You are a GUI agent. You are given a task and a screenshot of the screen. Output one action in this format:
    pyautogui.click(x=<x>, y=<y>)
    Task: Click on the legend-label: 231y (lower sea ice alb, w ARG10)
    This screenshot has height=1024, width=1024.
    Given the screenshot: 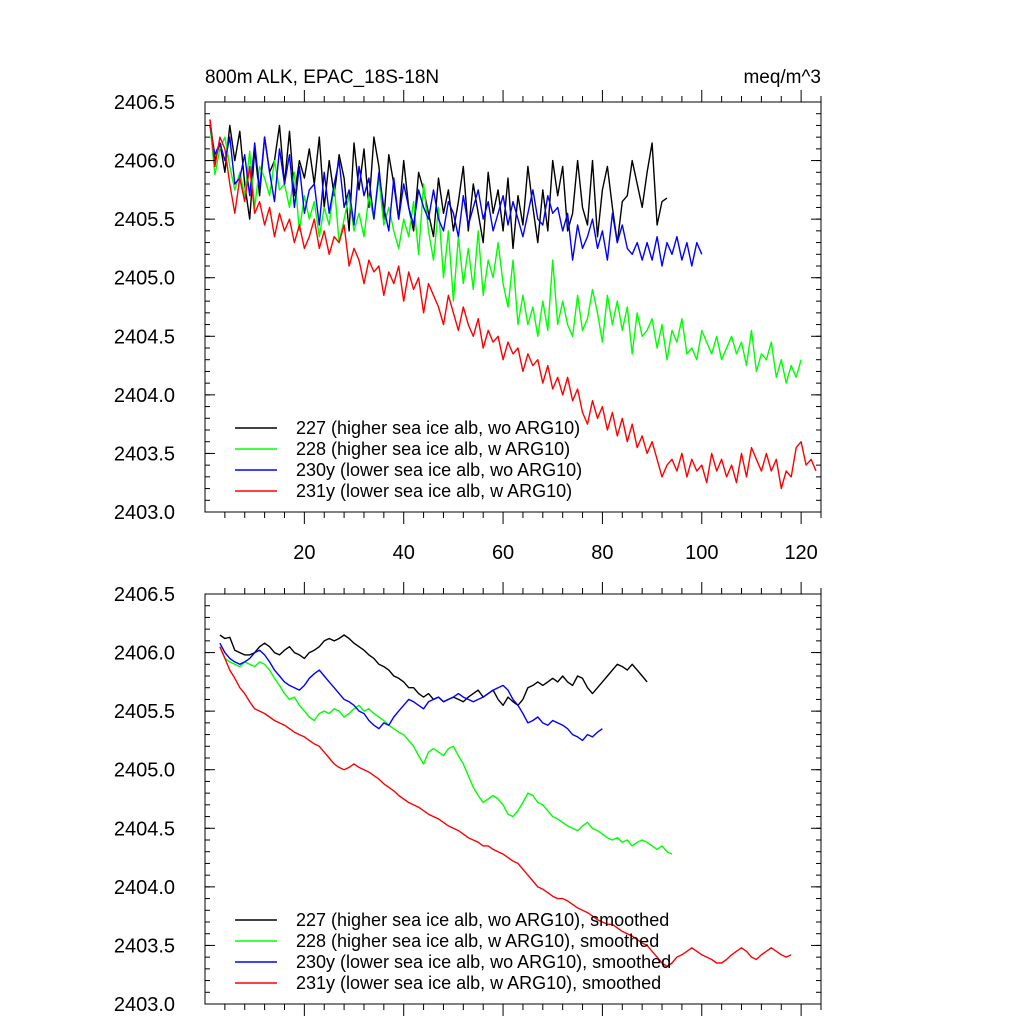 What is the action you would take?
    pyautogui.click(x=434, y=491)
    